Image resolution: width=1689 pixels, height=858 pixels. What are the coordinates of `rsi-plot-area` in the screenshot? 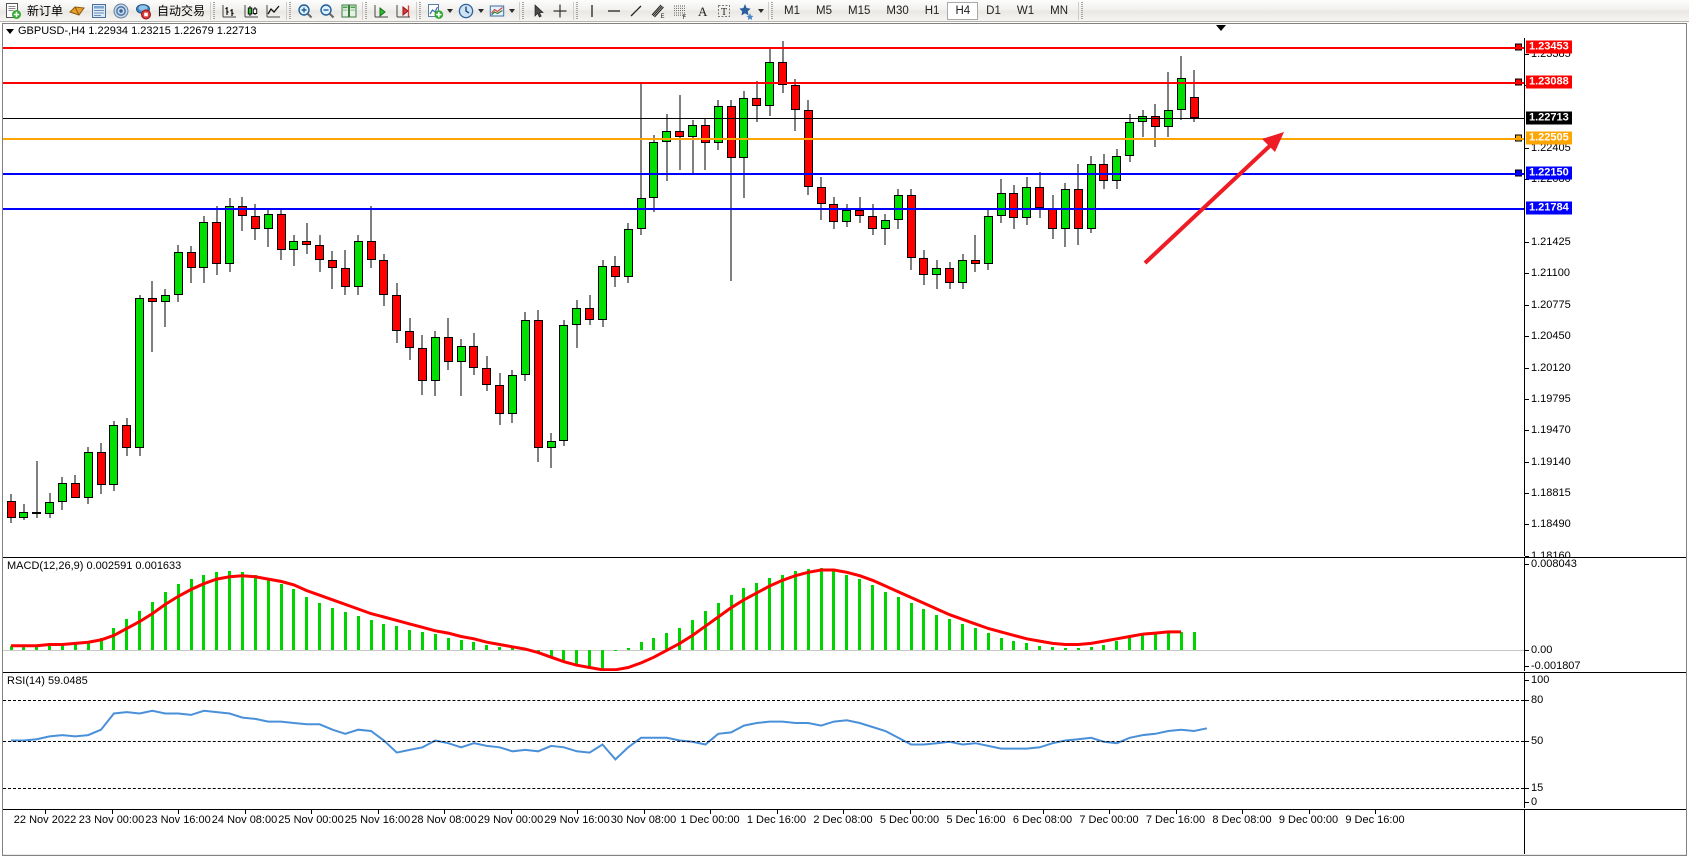 It's located at (763, 740).